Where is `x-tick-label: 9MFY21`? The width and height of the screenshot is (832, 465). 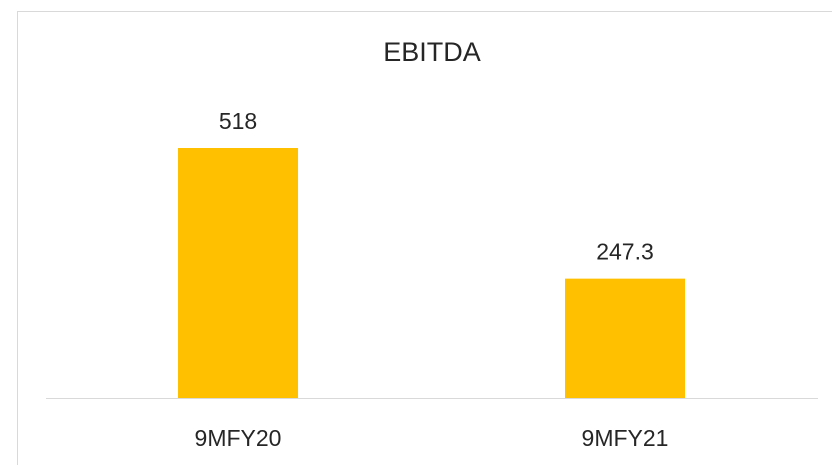
x-tick-label: 9MFY21 is located at coordinates (625, 438).